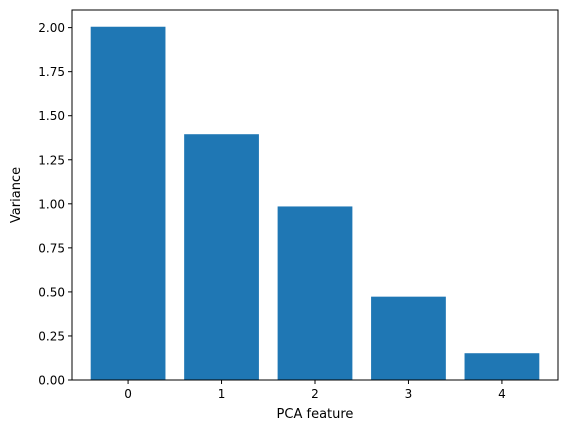  I want to click on y-tick-label: 0.50, so click(51, 292).